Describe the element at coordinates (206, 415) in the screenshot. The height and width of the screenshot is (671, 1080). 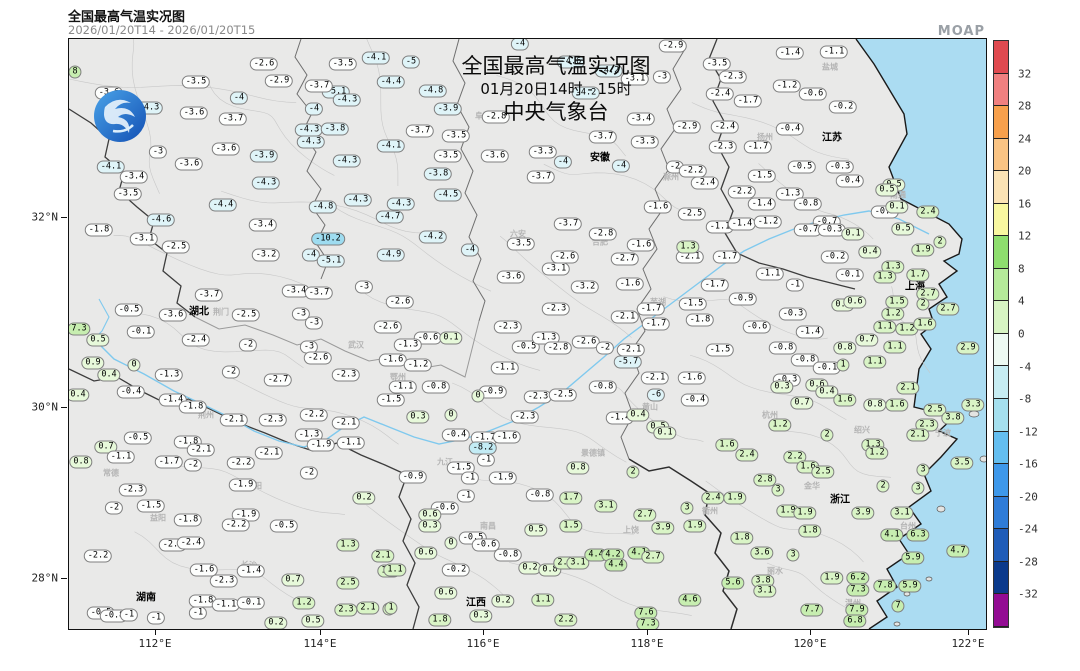
I see `city-label: 荆州` at that location.